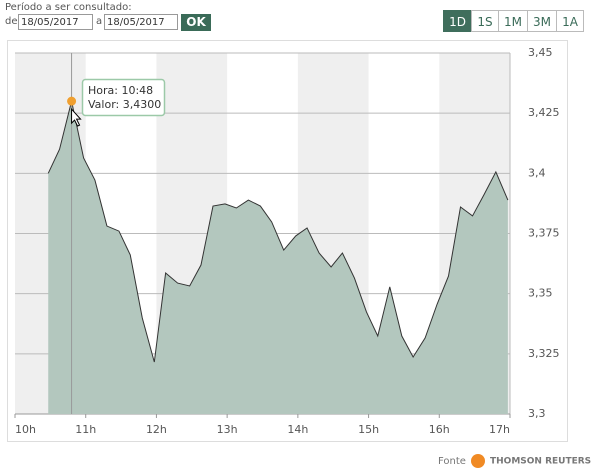 The width and height of the screenshot is (591, 471). I want to click on x-tick-label: 15h, so click(368, 429).